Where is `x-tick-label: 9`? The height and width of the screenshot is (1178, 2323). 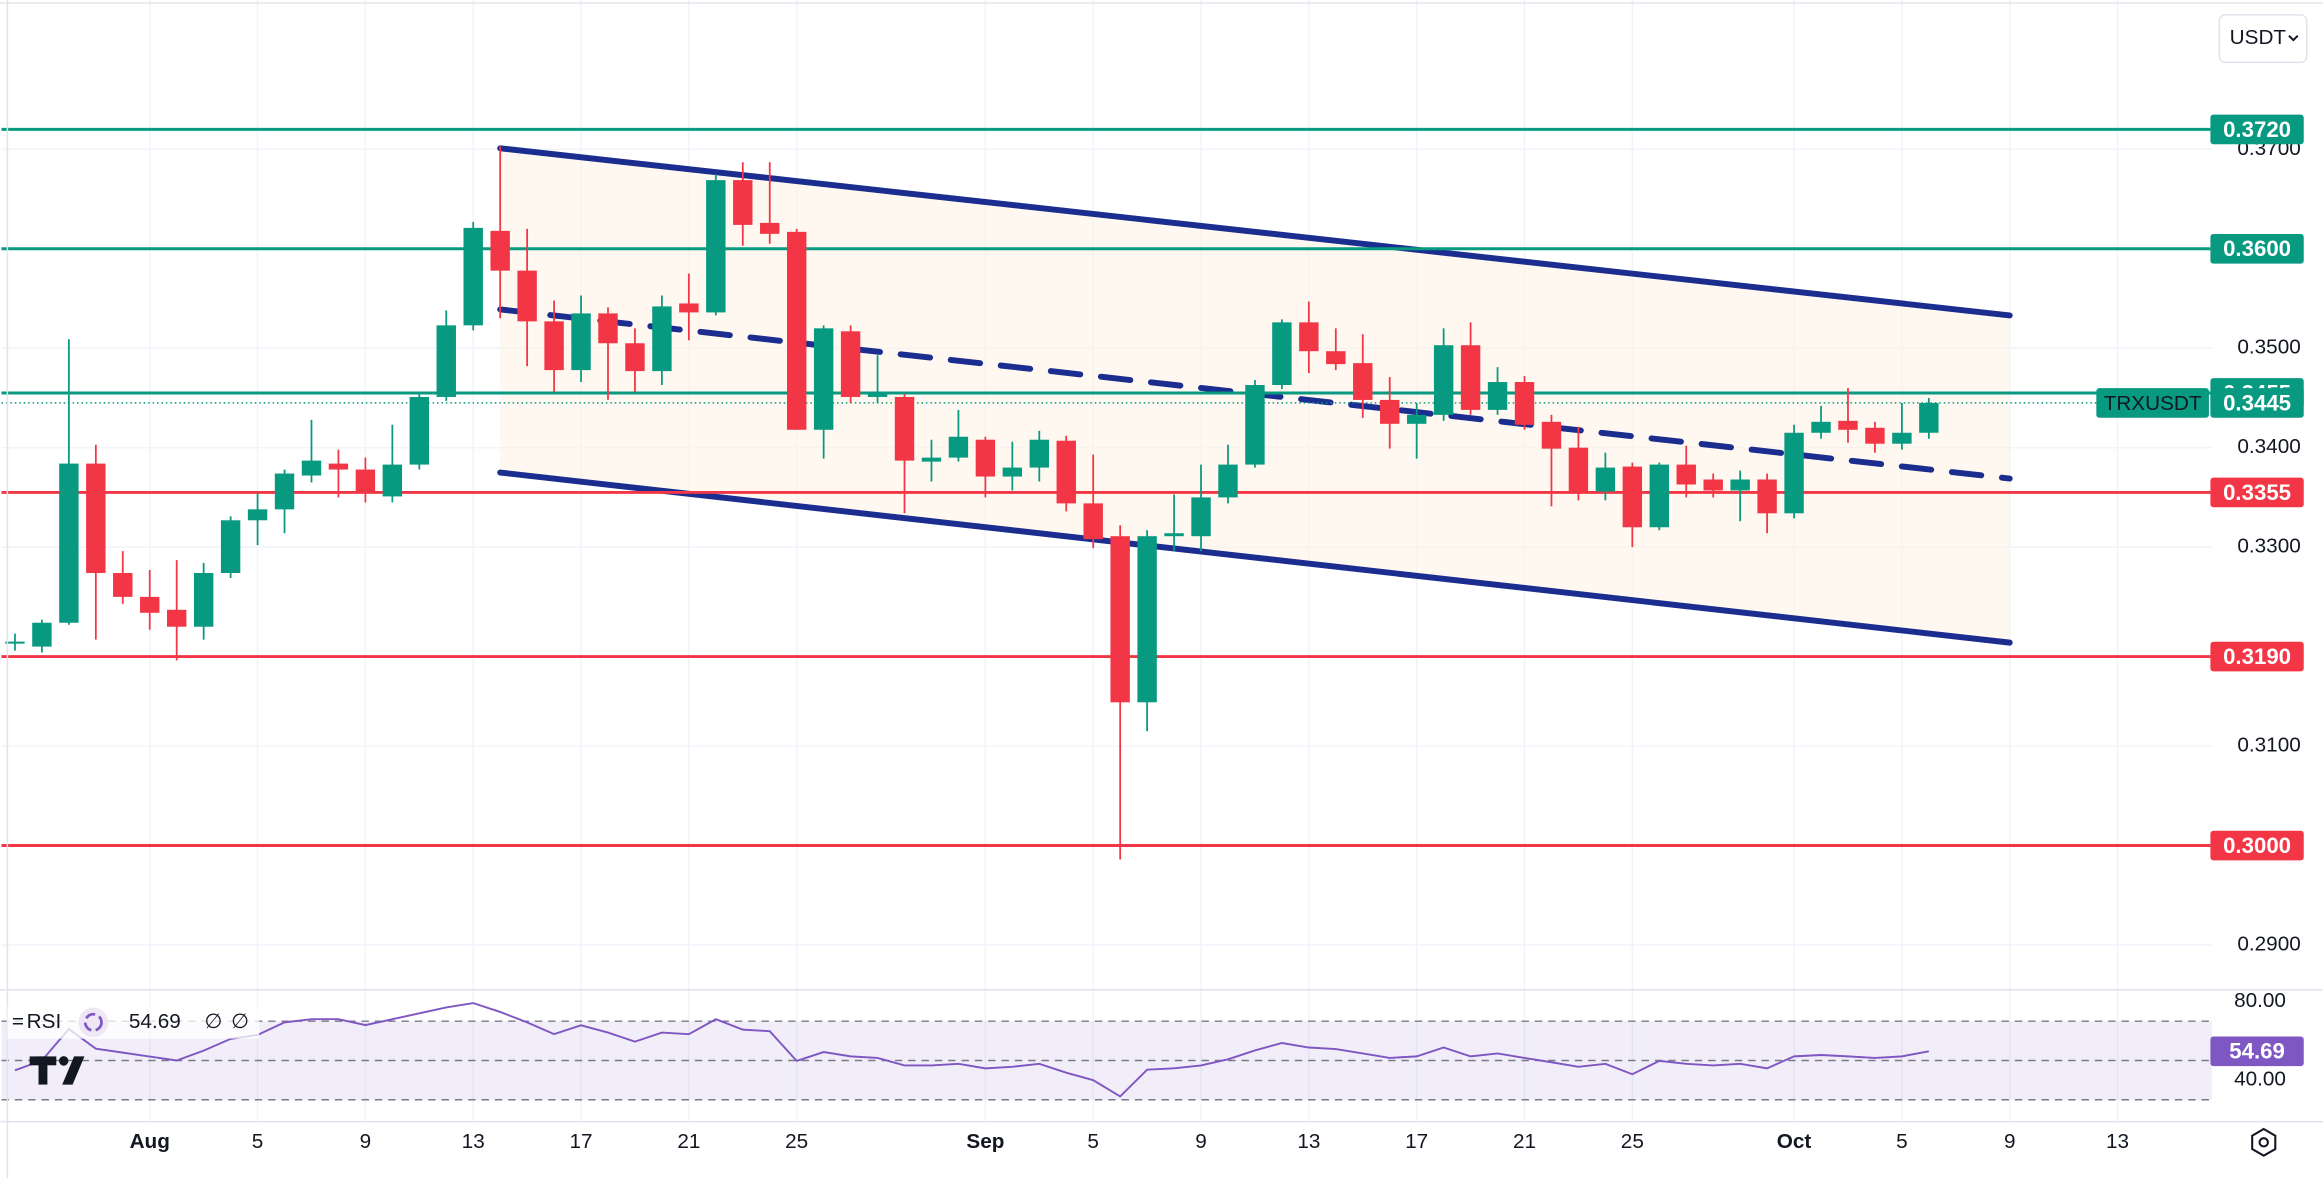
x-tick-label: 9 is located at coordinates (1201, 1141).